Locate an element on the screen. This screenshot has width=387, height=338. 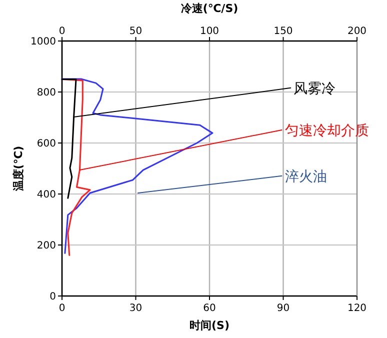
x-tick-label: 0 is located at coordinates (62, 308).